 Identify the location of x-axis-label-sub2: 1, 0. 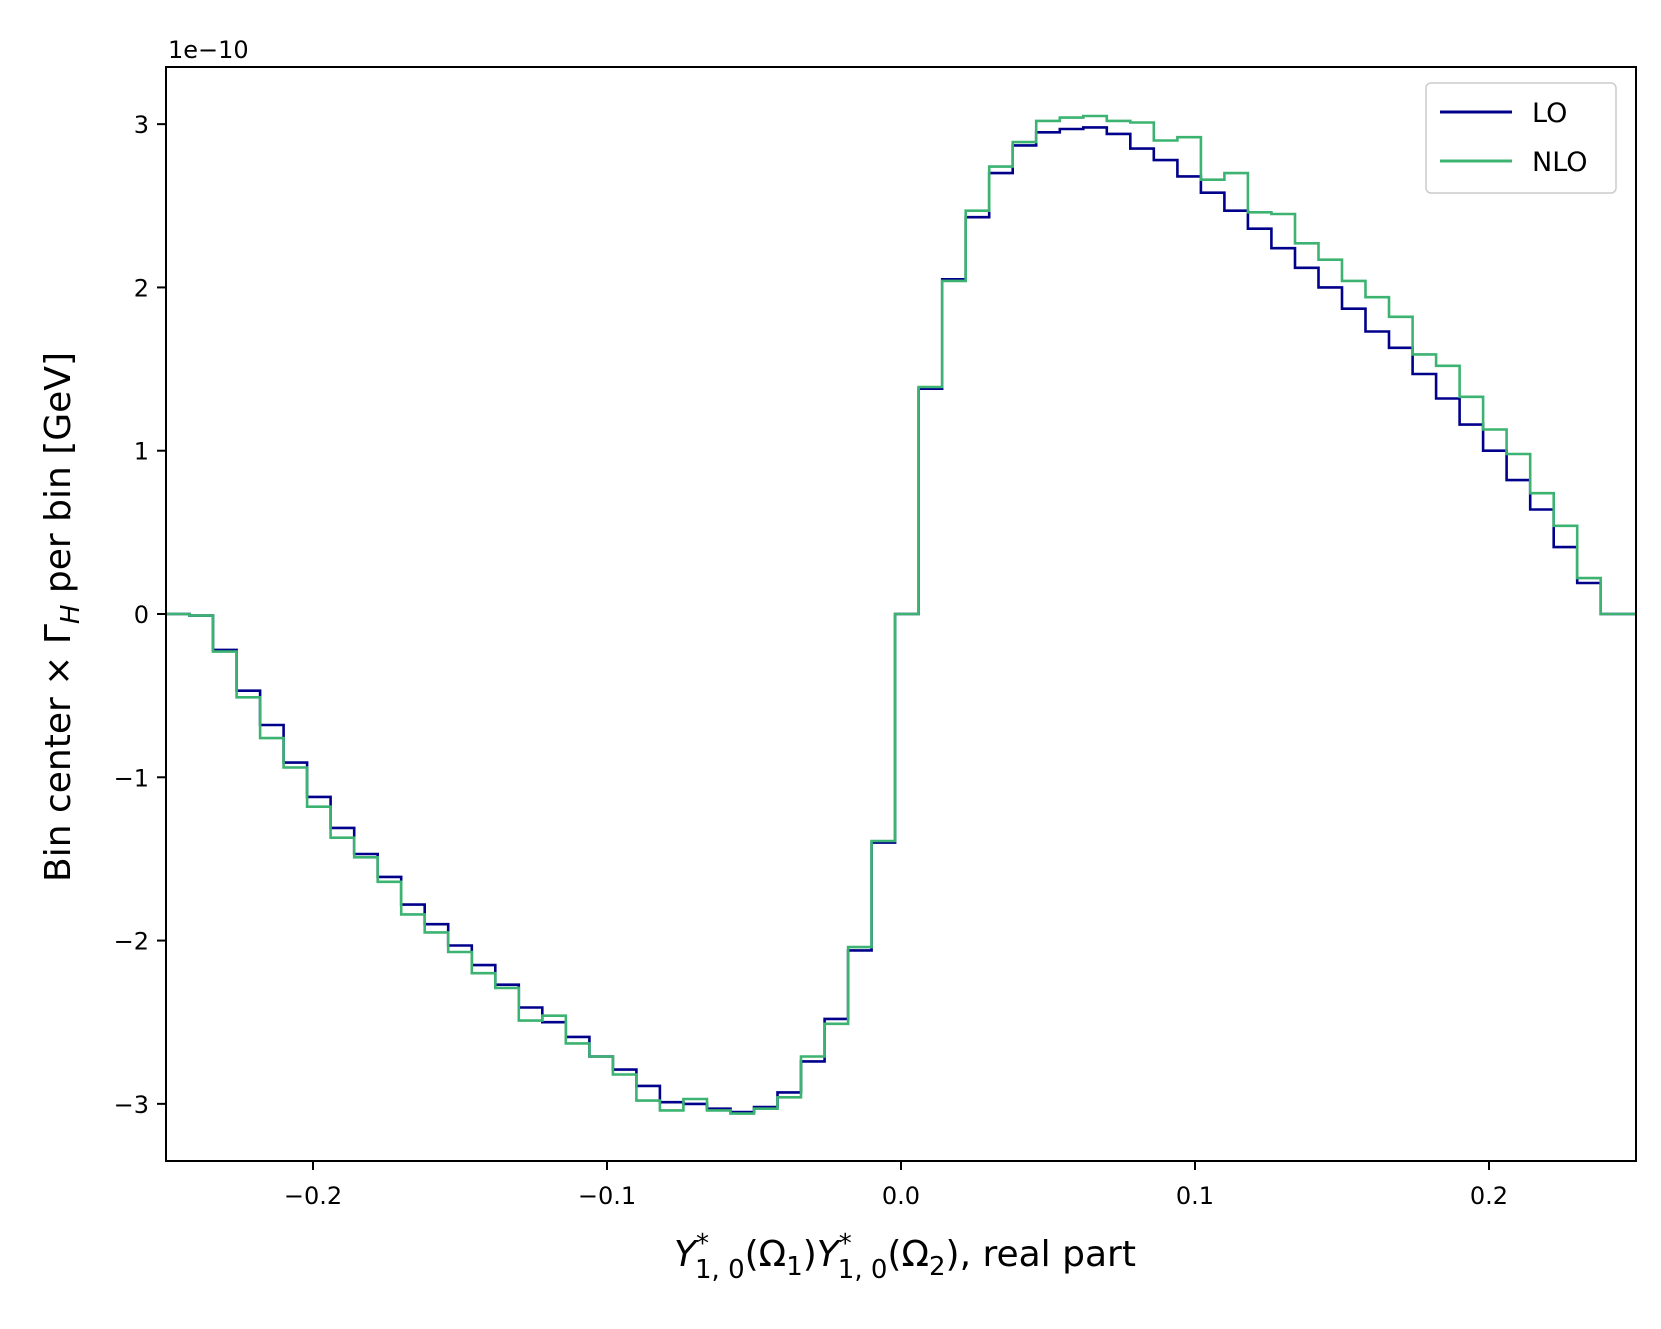
(863, 1270).